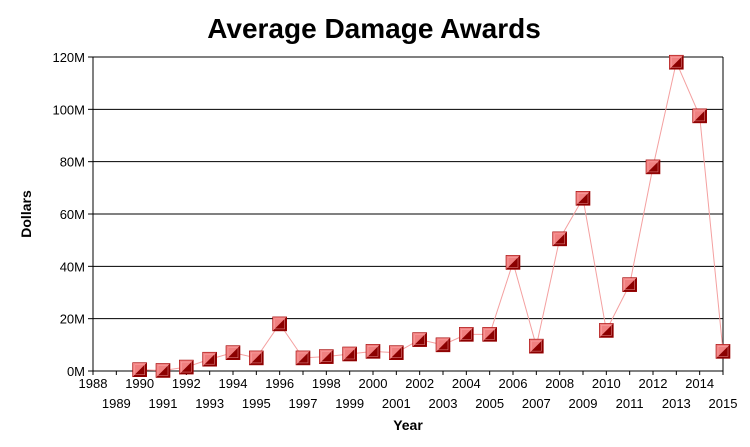 This screenshot has width=750, height=447. Describe the element at coordinates (489, 403) in the screenshot. I see `x-tick-label: 2005` at that location.